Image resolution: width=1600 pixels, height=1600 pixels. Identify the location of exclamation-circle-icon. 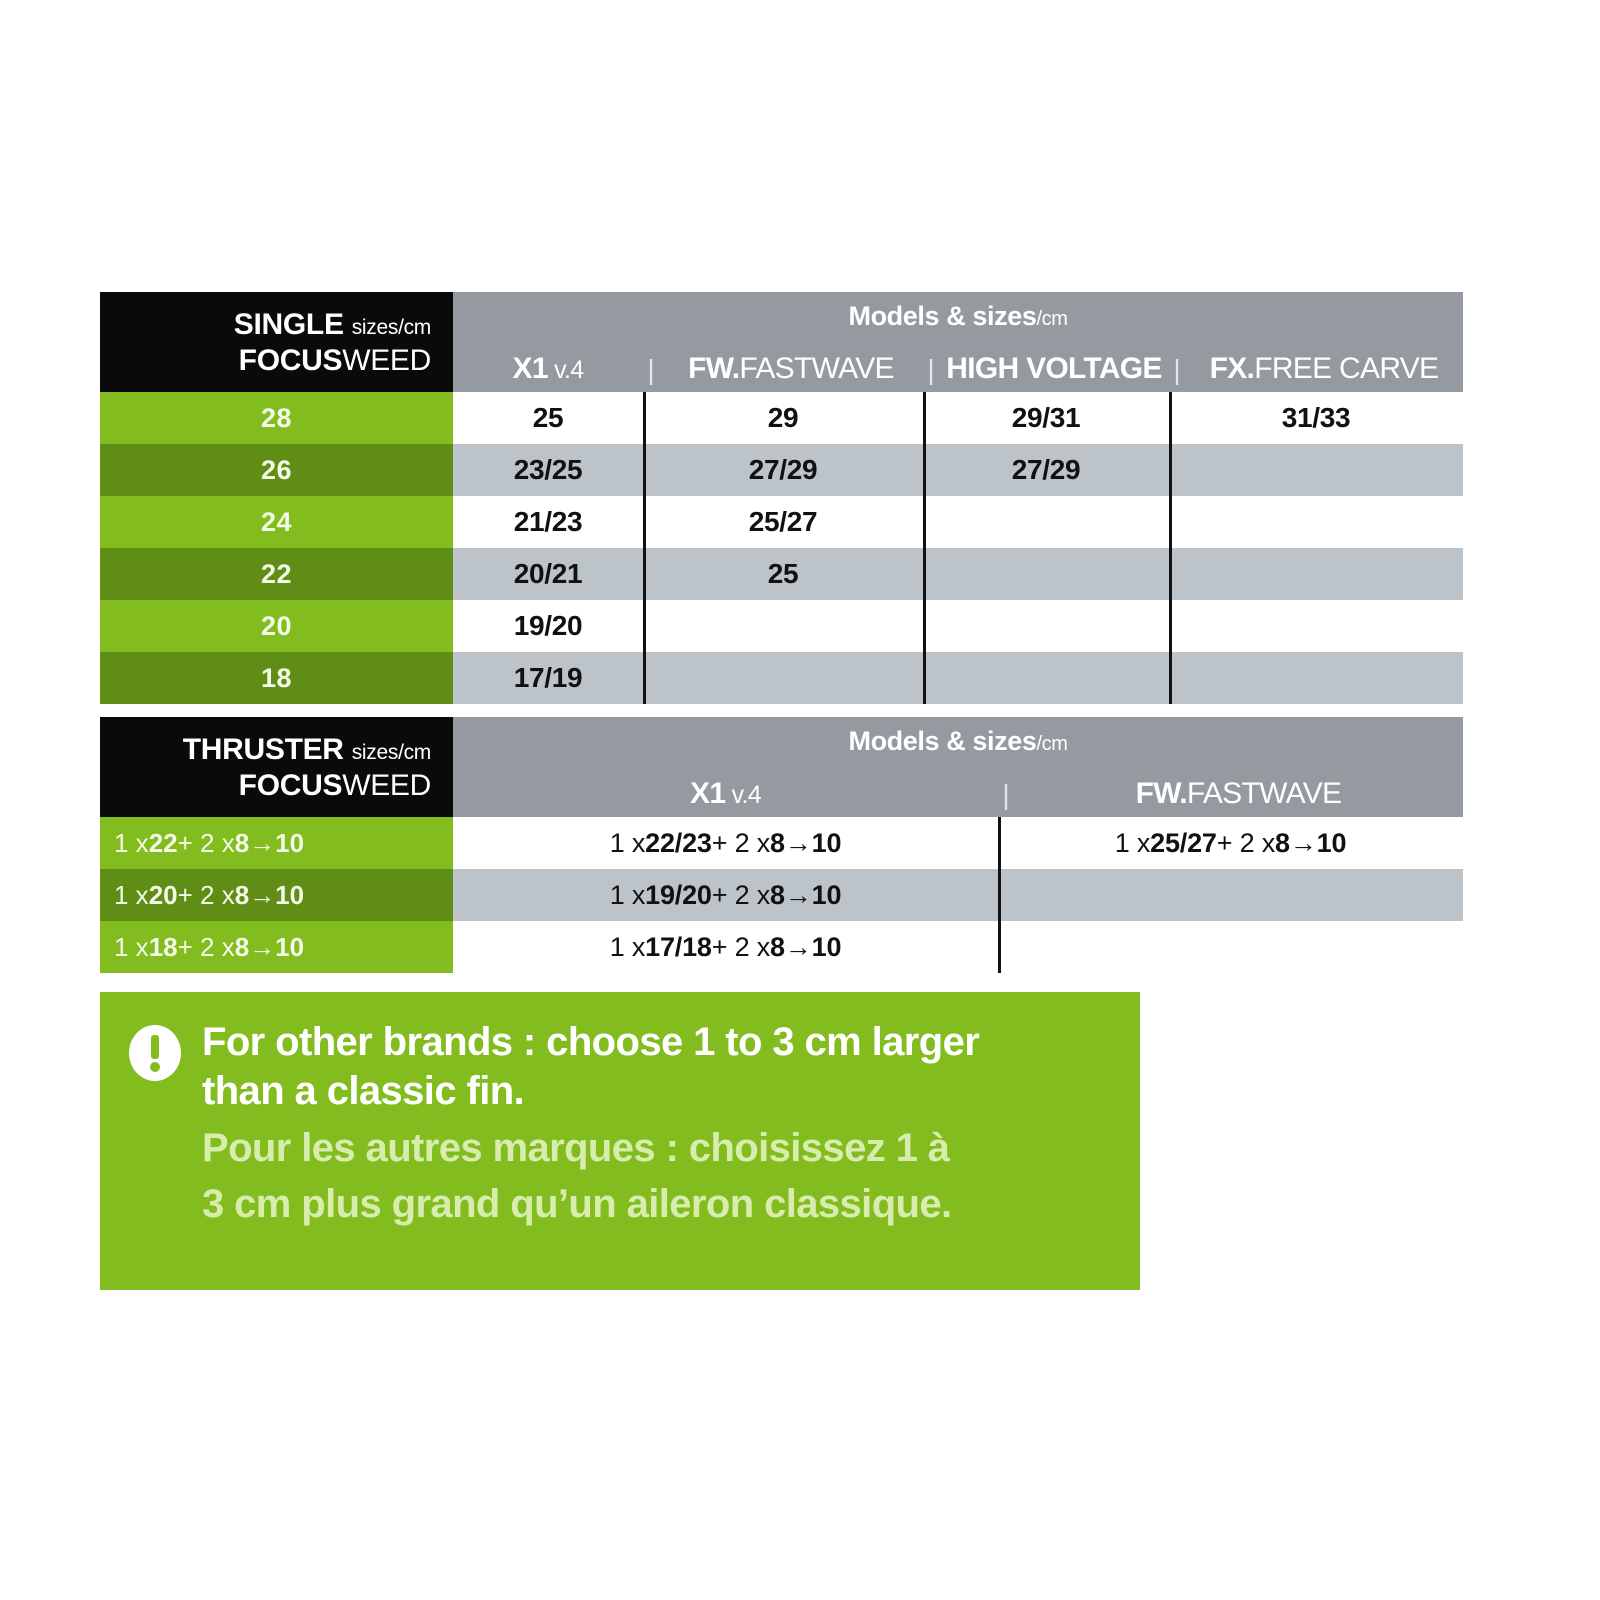
(157, 1140).